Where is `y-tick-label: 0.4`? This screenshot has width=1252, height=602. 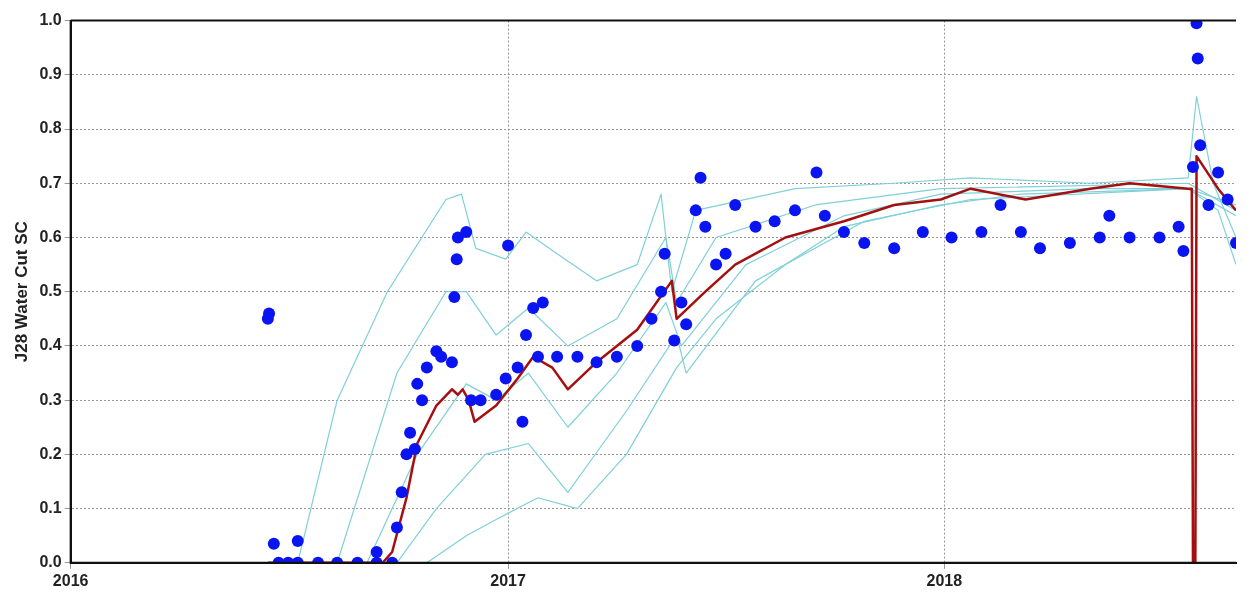 y-tick-label: 0.4 is located at coordinates (50, 345).